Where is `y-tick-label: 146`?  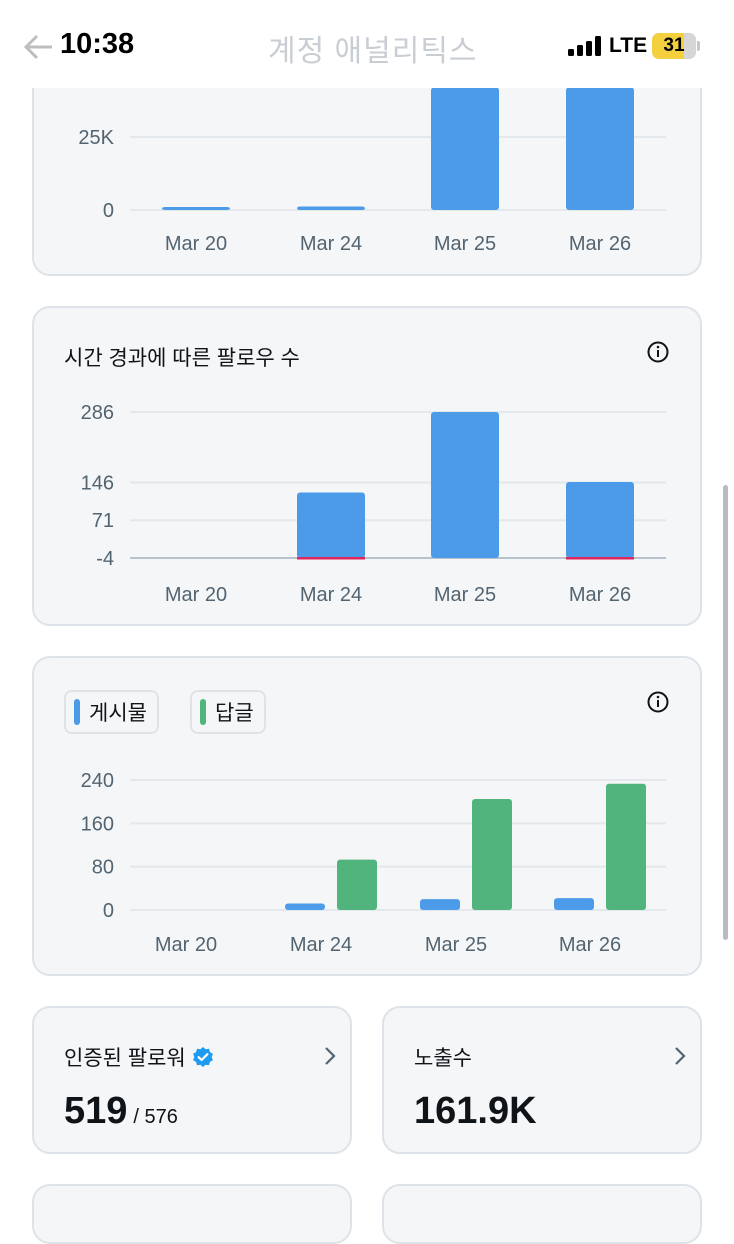 y-tick-label: 146 is located at coordinates (97, 483).